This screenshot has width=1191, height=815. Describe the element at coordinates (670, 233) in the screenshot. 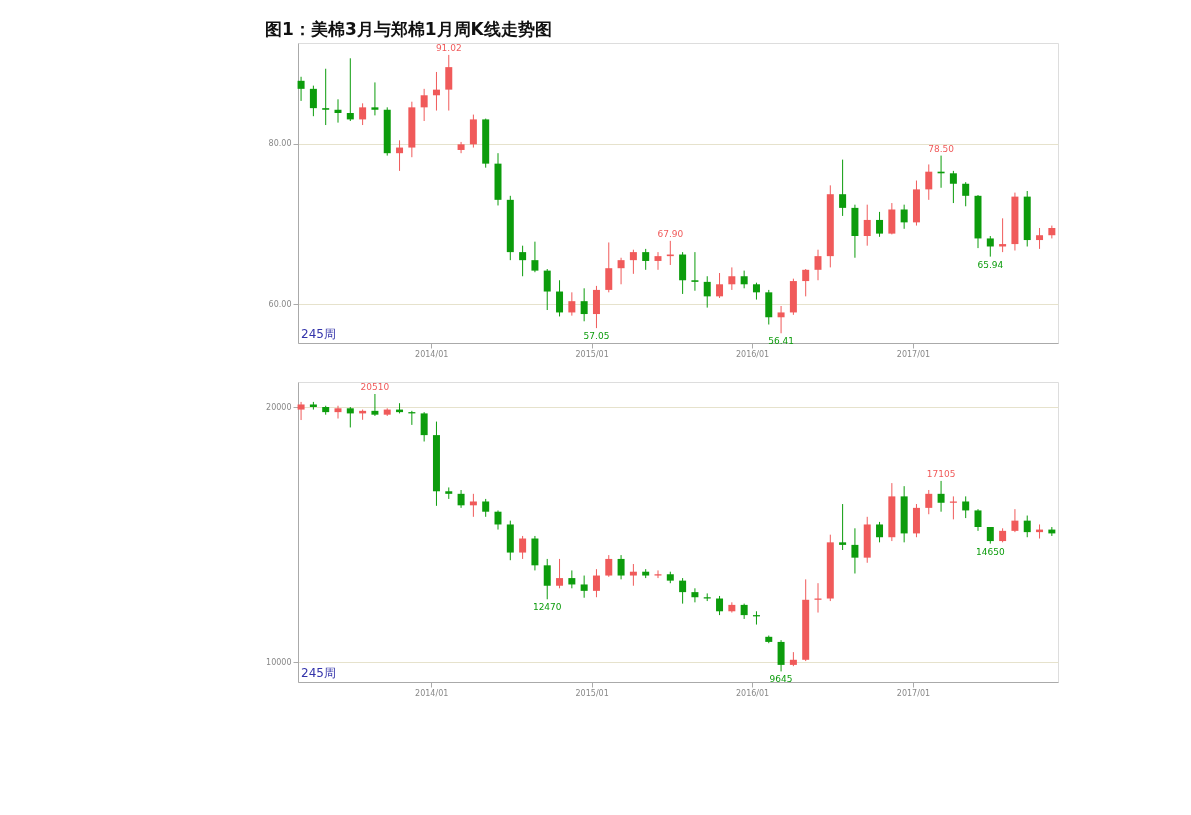

I see `annotation: 67.90` at that location.